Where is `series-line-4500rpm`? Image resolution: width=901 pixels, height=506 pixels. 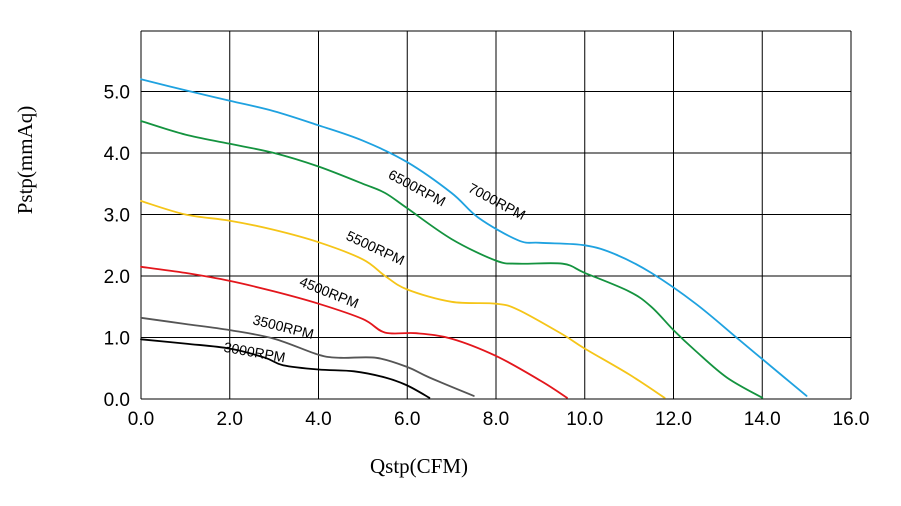 series-line-4500rpm is located at coordinates (354, 332).